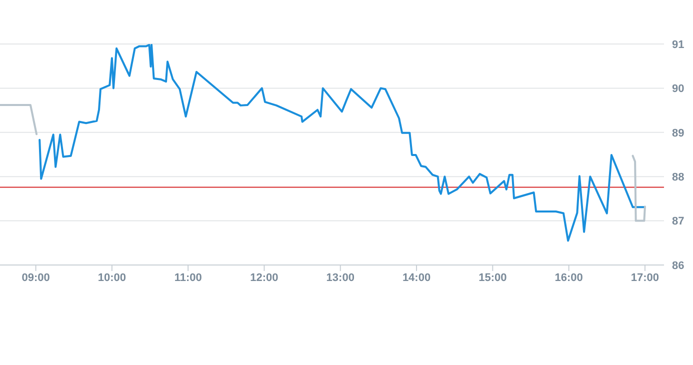 The height and width of the screenshot is (365, 693). What do you see at coordinates (678, 133) in the screenshot?
I see `y-tick-label: 89` at bounding box center [678, 133].